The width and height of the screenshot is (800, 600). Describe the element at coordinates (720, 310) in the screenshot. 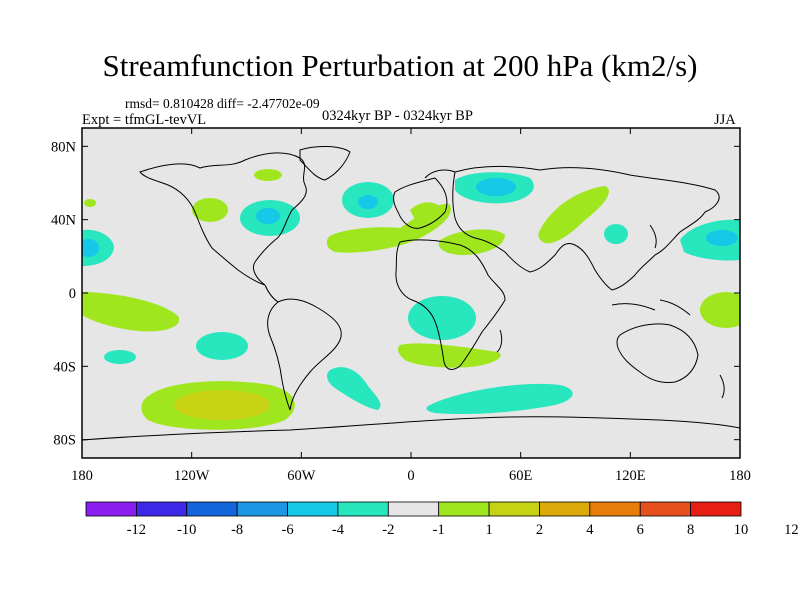

I see `anomaly-pos-nw-pacific` at that location.